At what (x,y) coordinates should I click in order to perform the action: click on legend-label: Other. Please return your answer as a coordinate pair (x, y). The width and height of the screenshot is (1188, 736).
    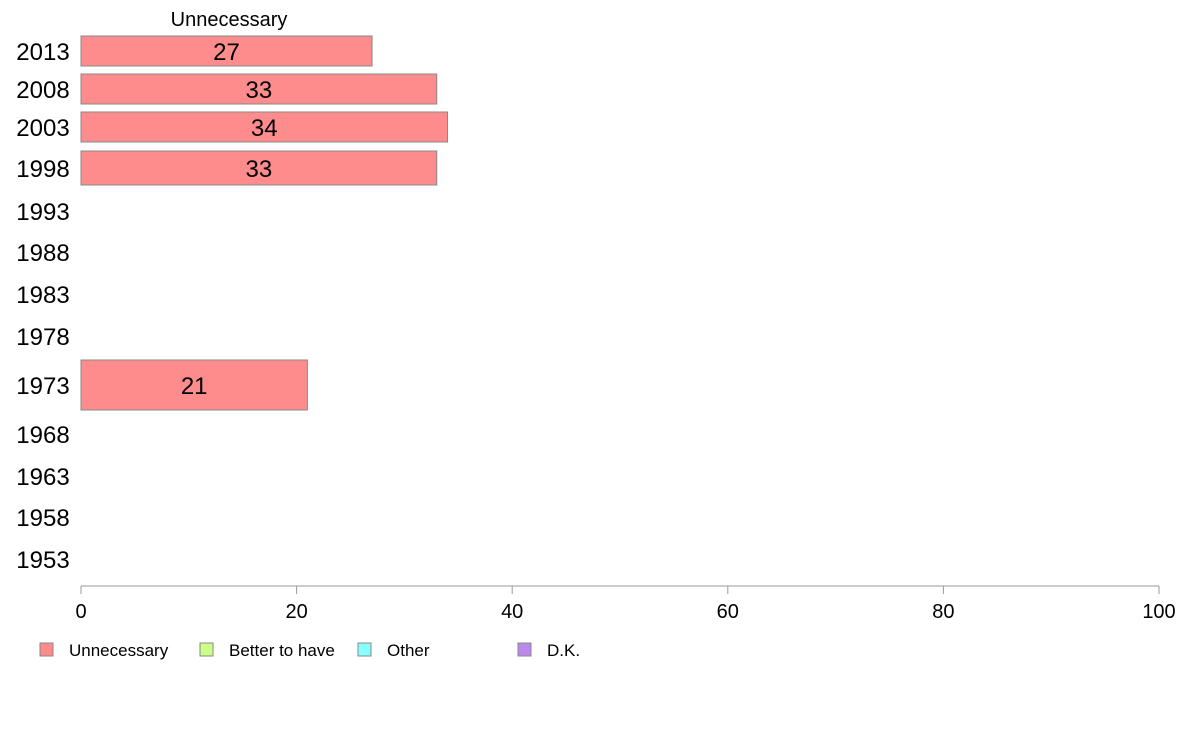
    Looking at the image, I should click on (408, 650).